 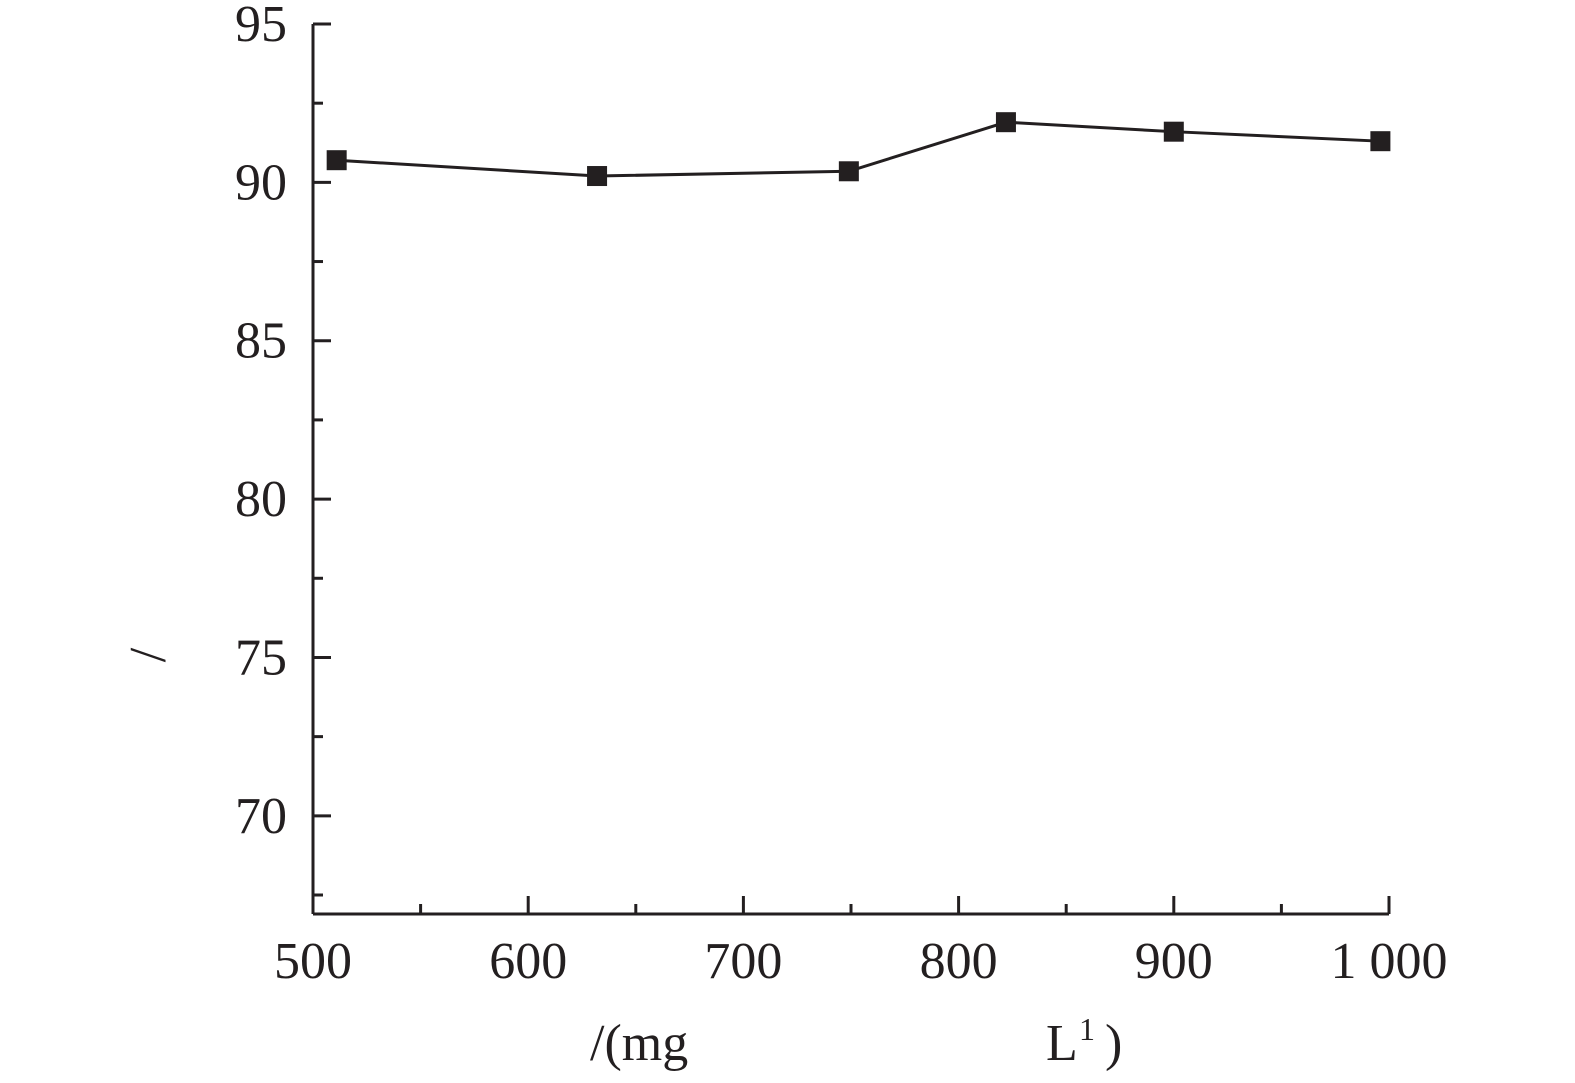 What do you see at coordinates (1062, 1043) in the screenshot?
I see `x-axis-label-unit: L` at bounding box center [1062, 1043].